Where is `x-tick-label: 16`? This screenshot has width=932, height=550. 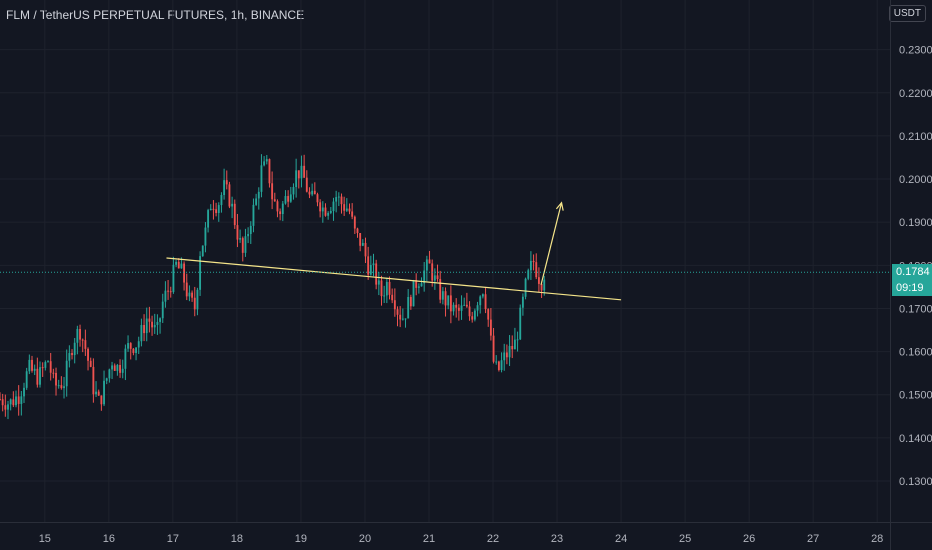 x-tick-label: 16 is located at coordinates (109, 539).